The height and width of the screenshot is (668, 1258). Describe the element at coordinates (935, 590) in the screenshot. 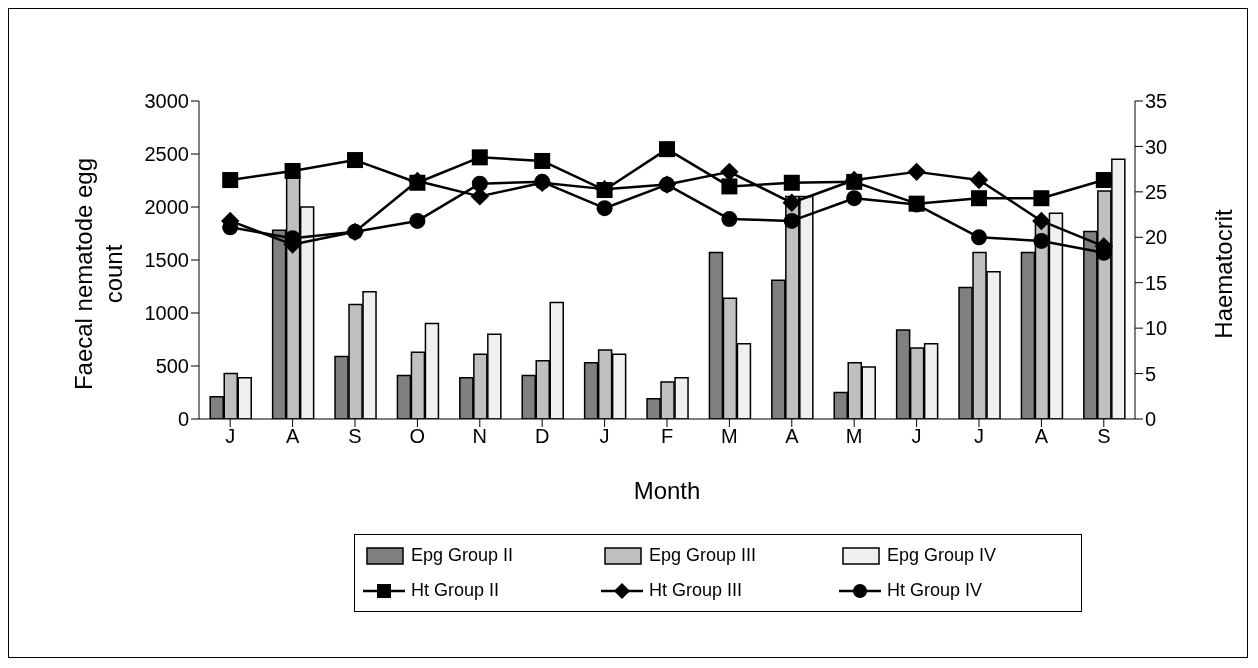

I see `legend-label: Ht Group IV` at that location.